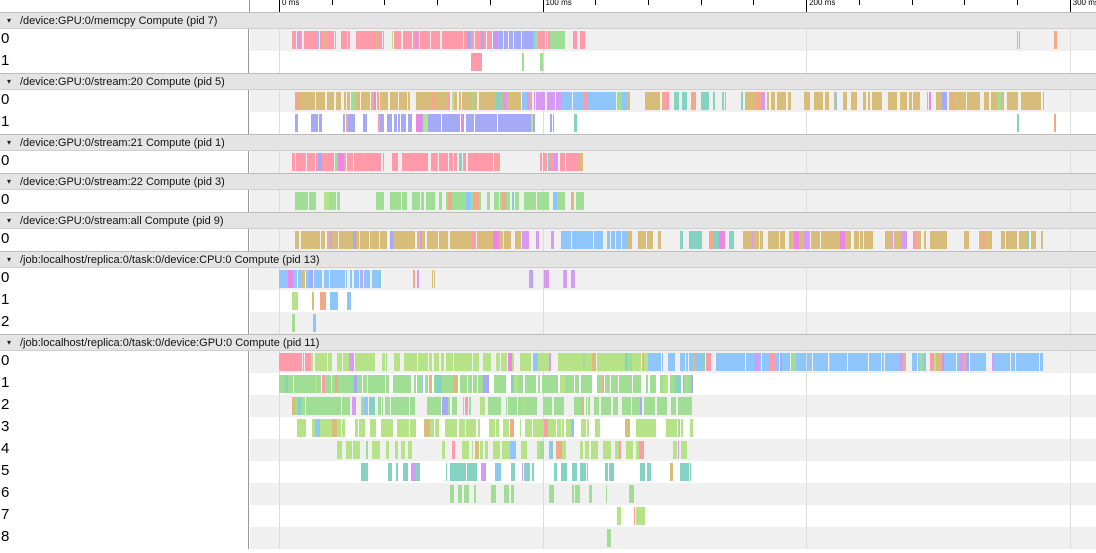  What do you see at coordinates (548, 162) in the screenshot?
I see `thread-row: 0` at bounding box center [548, 162].